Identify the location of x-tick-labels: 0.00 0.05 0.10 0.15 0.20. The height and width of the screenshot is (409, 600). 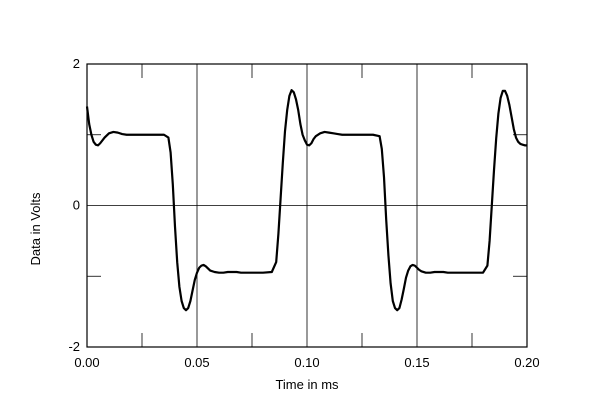
(306, 362).